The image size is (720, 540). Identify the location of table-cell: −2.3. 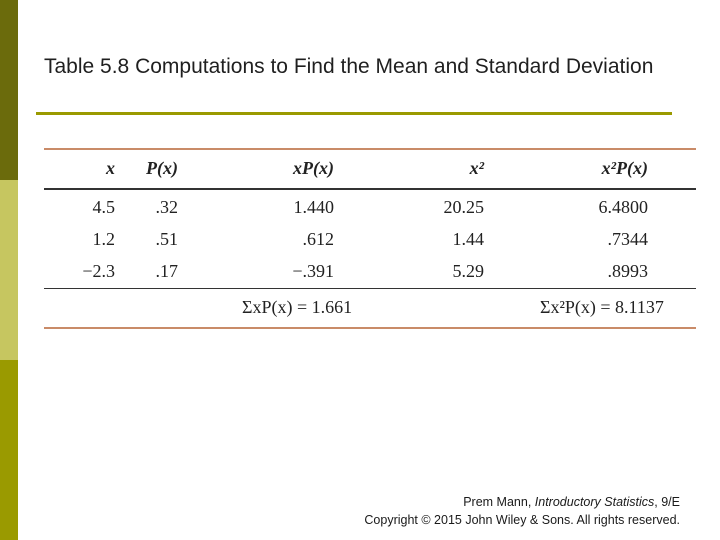
(98, 271).